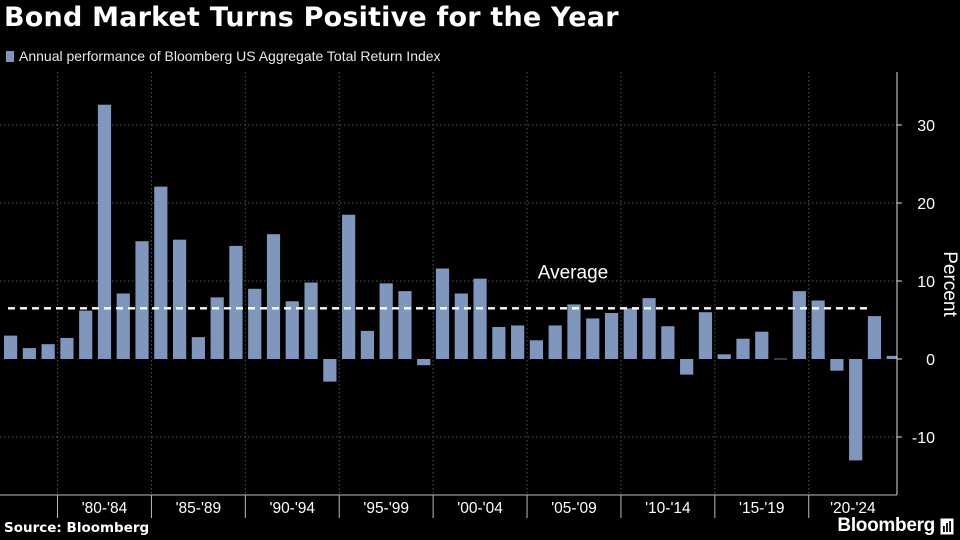  What do you see at coordinates (649, 328) in the screenshot?
I see `bar-2011` at bounding box center [649, 328].